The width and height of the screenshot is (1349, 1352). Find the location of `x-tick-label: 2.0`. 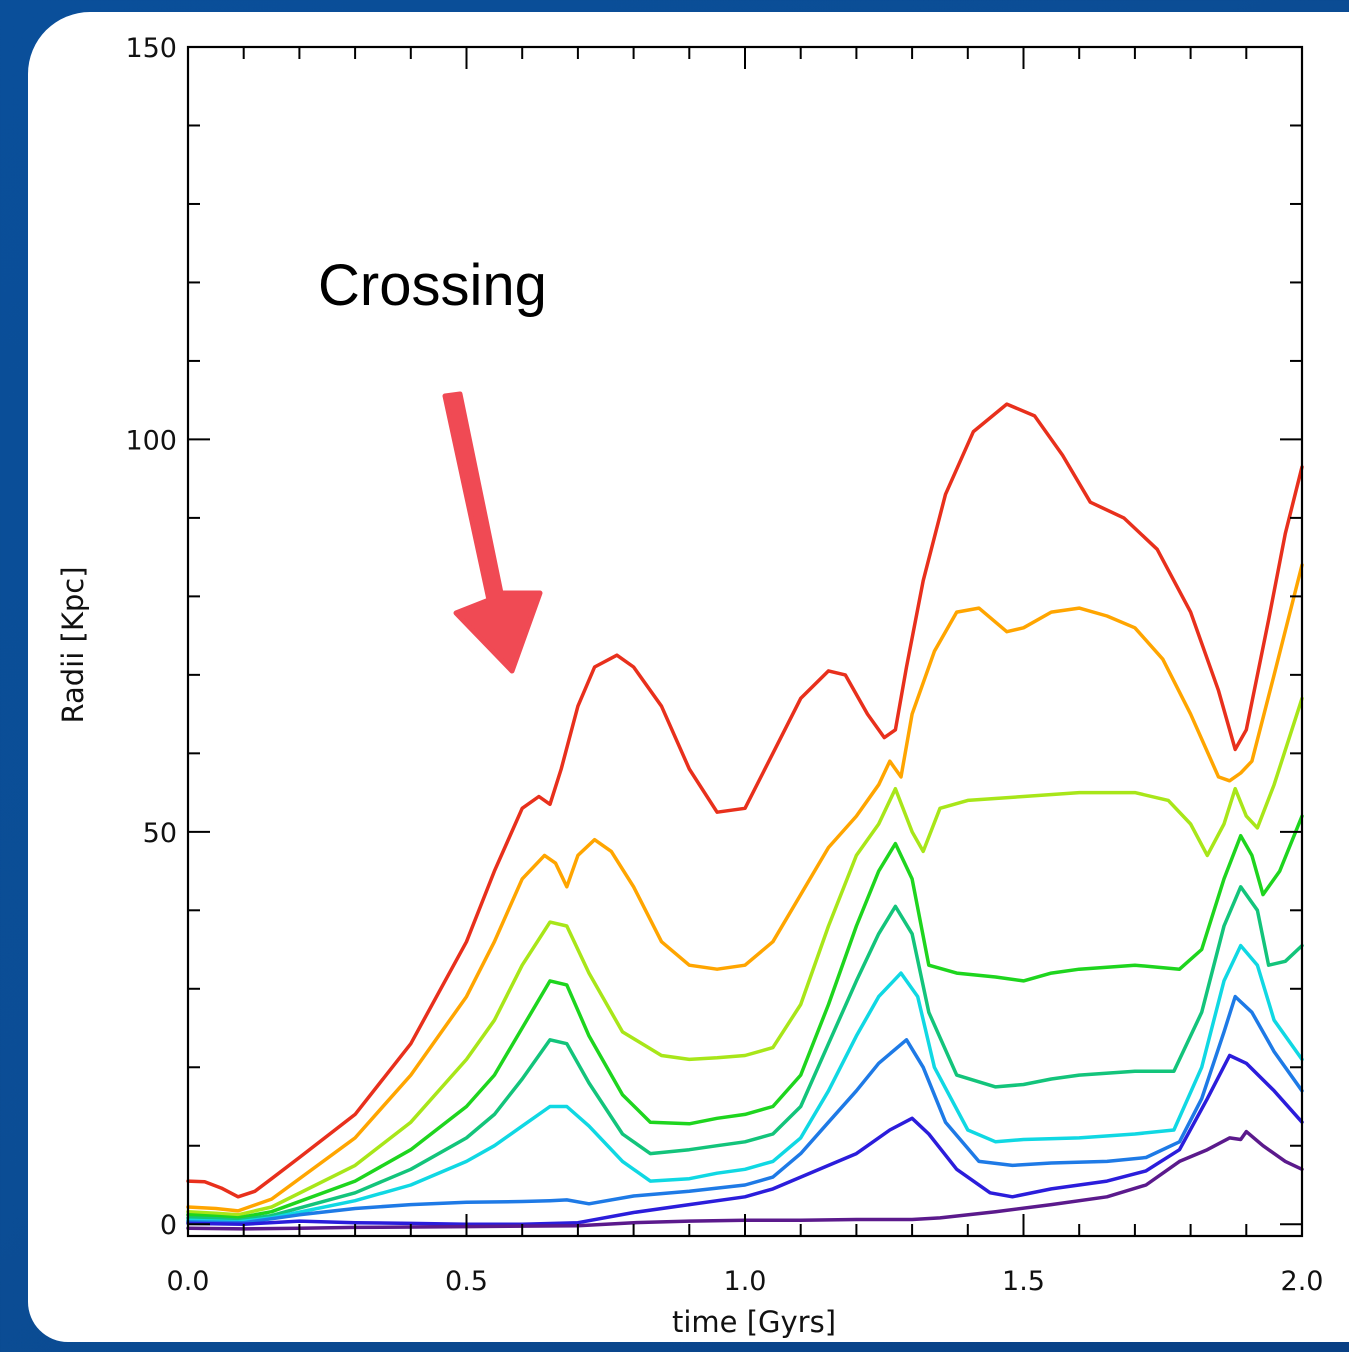

x-tick-label: 2.0 is located at coordinates (1302, 1281).